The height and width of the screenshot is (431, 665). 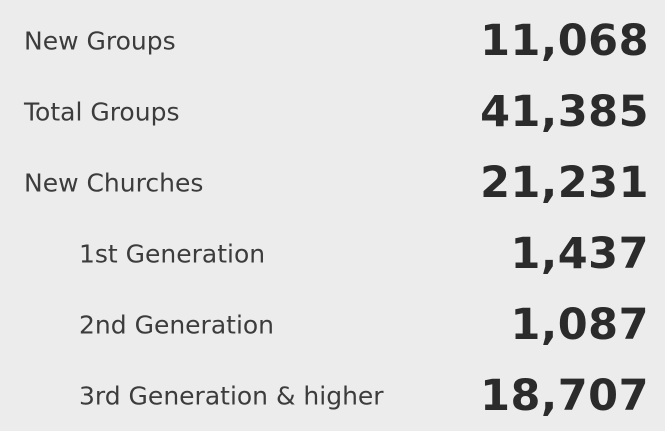 I want to click on stat-value: 41,385, so click(x=564, y=111).